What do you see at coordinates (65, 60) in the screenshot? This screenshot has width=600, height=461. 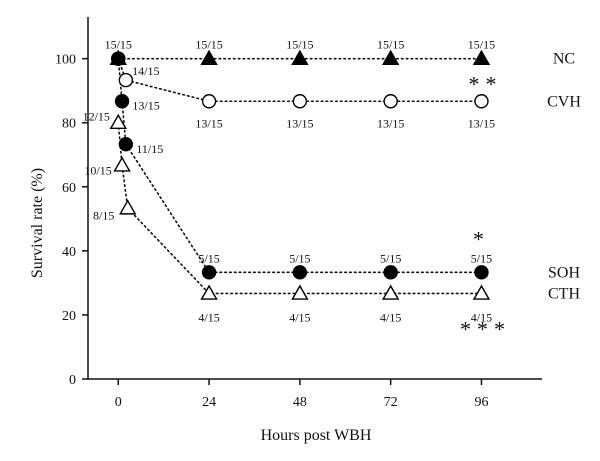 I see `y-tick-label: 100` at bounding box center [65, 60].